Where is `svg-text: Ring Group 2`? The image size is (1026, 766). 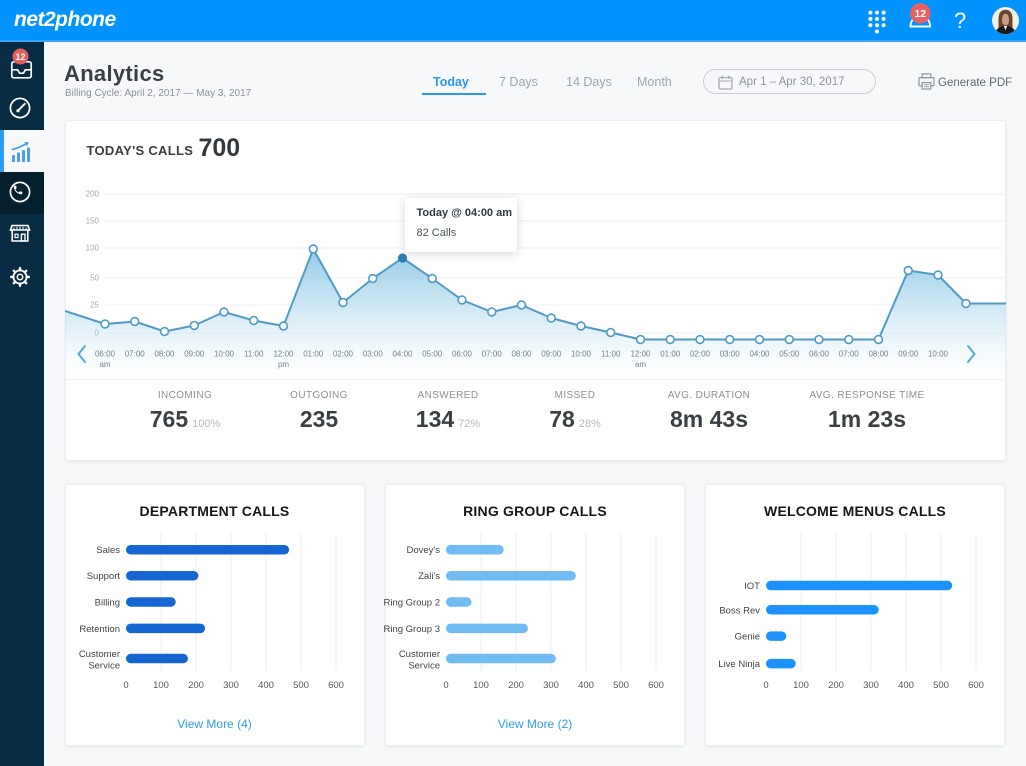 svg-text: Ring Group 2 is located at coordinates (411, 603).